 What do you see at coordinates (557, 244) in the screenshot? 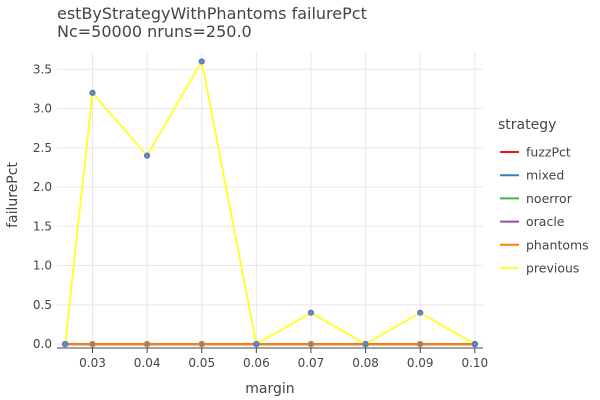
I see `legend-label: phantoms` at bounding box center [557, 244].